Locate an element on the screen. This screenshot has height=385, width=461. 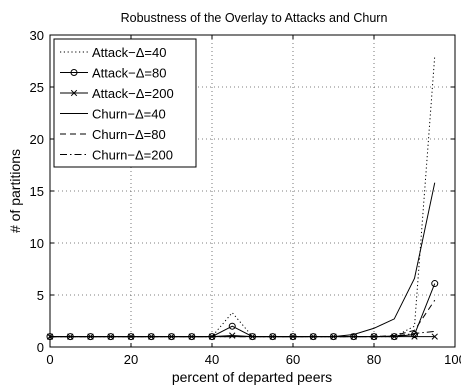
x-tick-label: 80 is located at coordinates (374, 359).